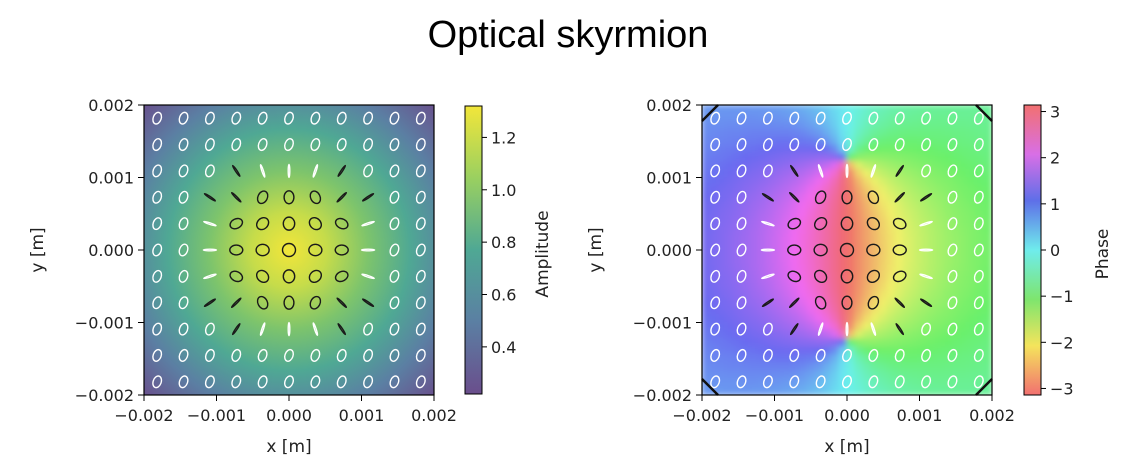  I want to click on phase-ylabel: y [m], so click(596, 249).